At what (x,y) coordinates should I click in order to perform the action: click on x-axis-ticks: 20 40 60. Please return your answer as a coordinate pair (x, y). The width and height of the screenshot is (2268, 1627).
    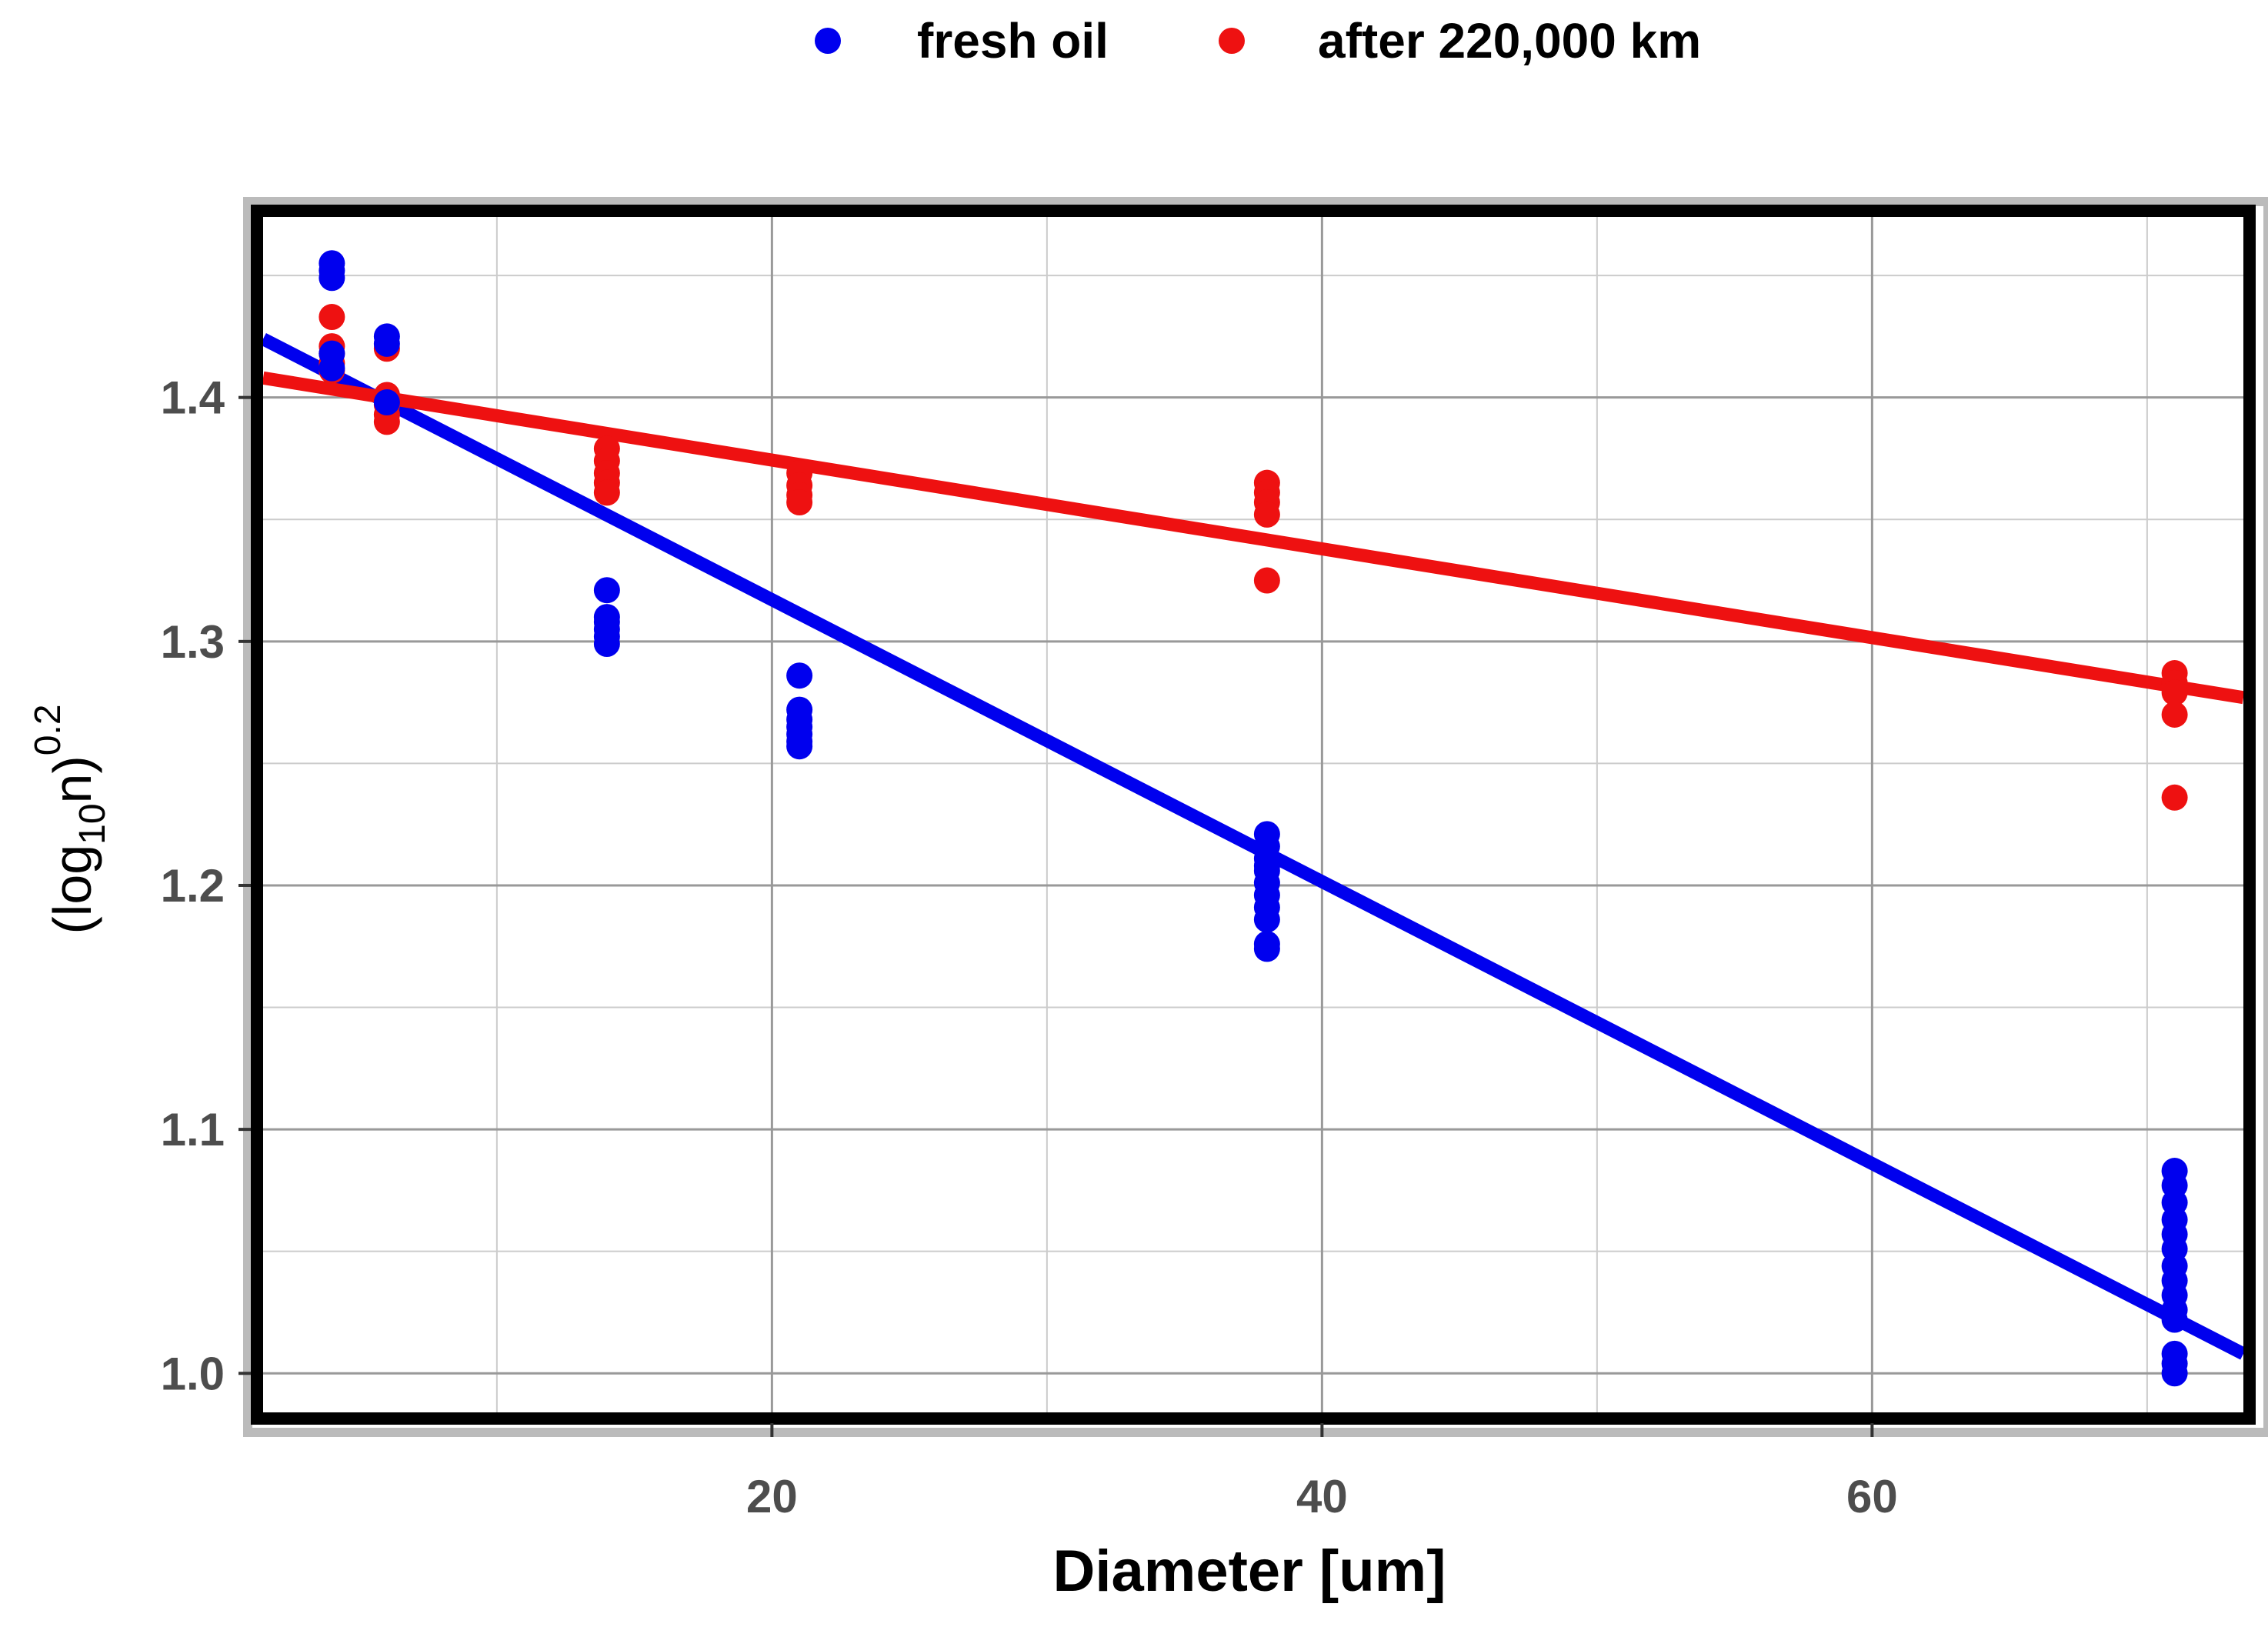
    Looking at the image, I should click on (1322, 1472).